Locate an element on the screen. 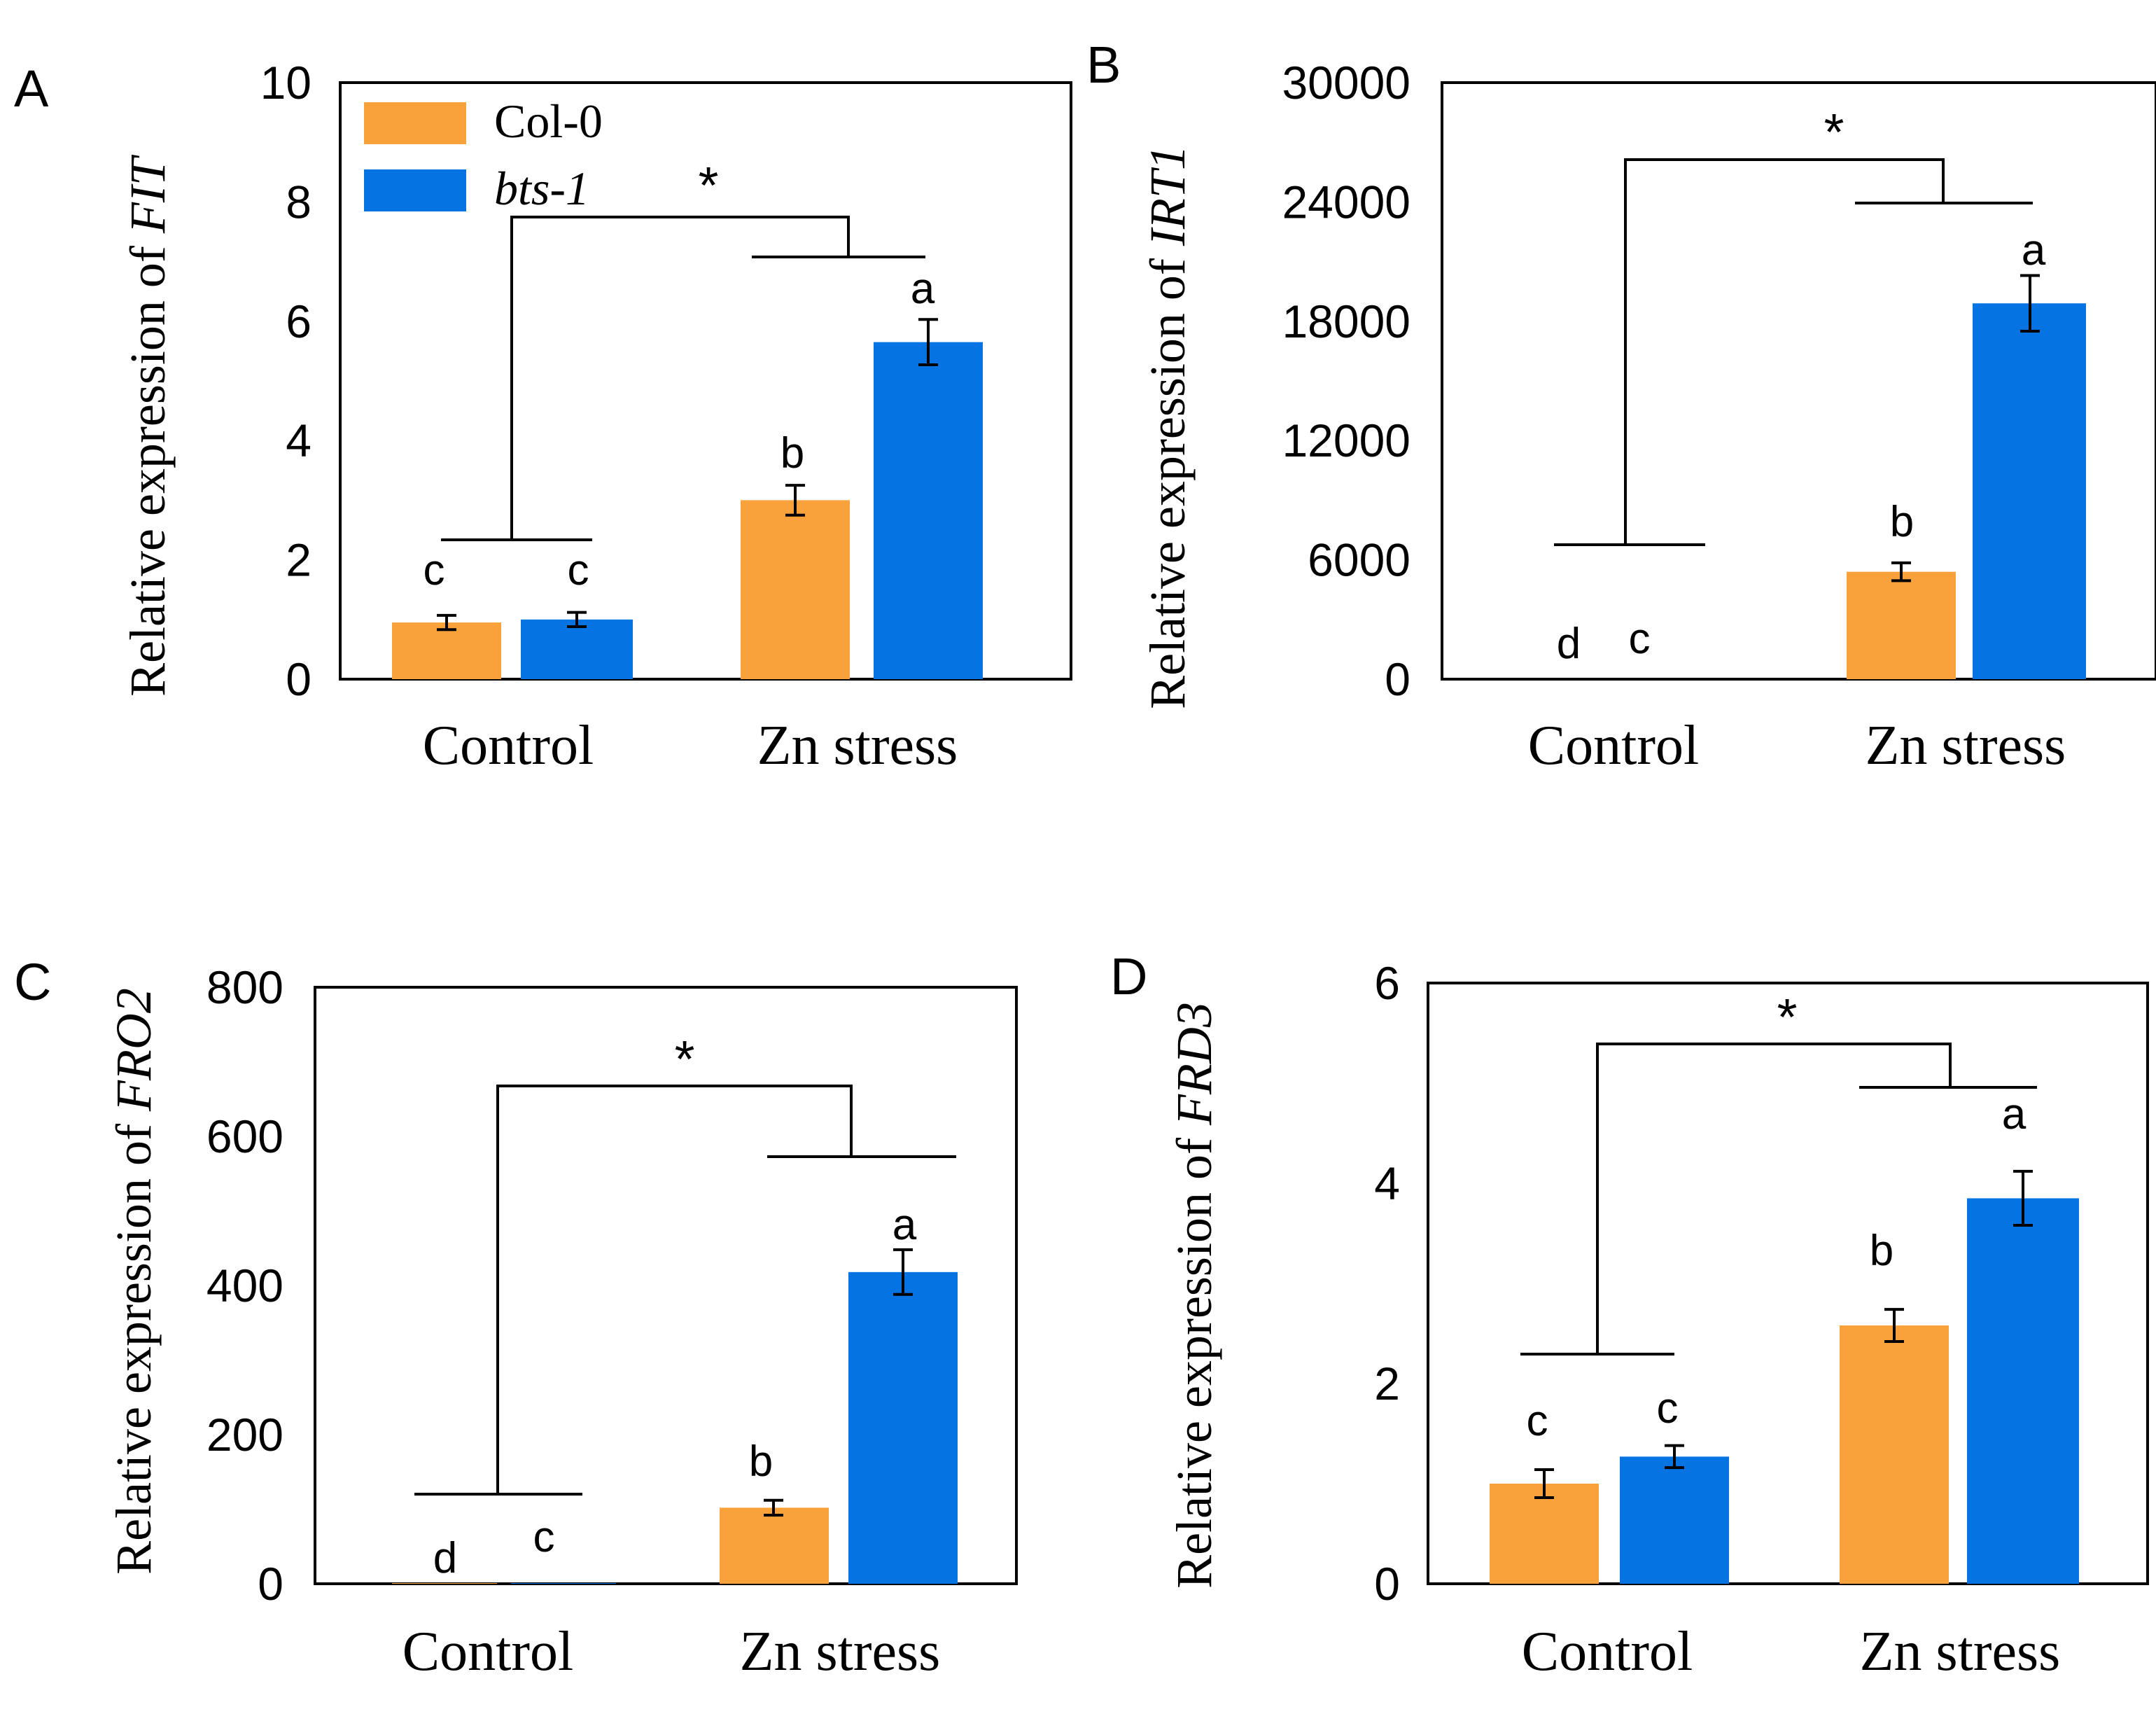 The image size is (2156, 1735). panel-a-significance: * is located at coordinates (709, 185).